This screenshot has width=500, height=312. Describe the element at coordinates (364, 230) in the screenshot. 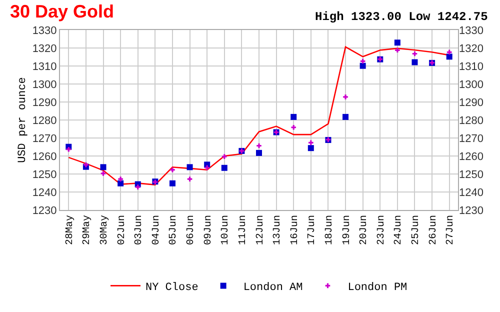

I see `x-tick-label: 20Jun` at that location.